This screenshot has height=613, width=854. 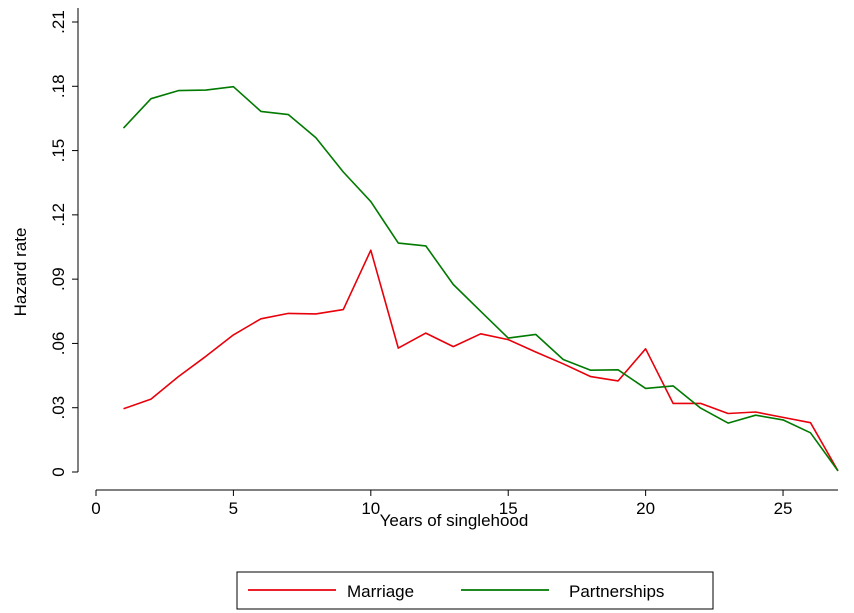 What do you see at coordinates (95, 508) in the screenshot?
I see `x-tick-label: 0` at bounding box center [95, 508].